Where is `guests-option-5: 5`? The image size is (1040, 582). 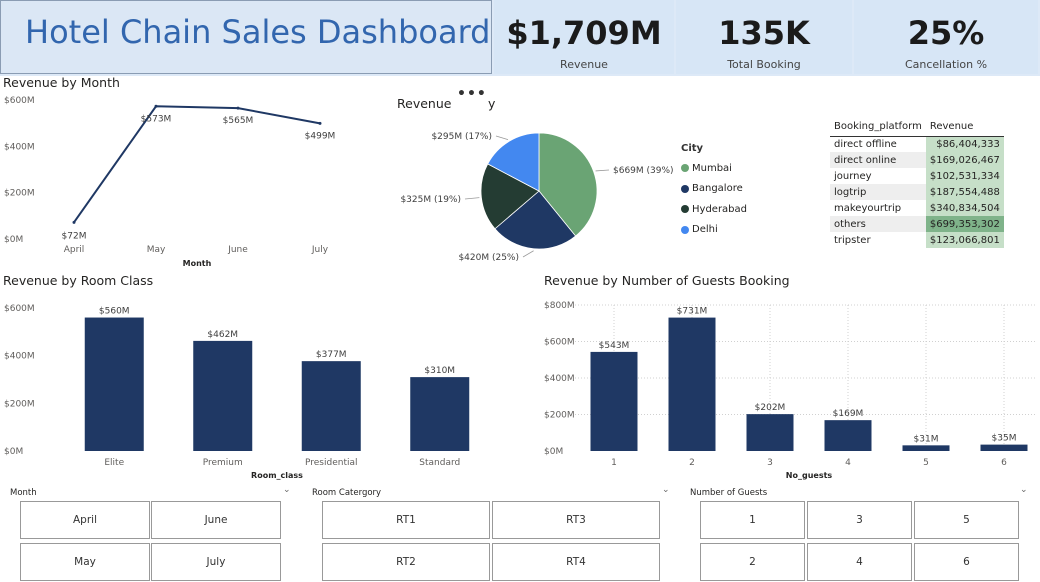
guests-option-5: 5 is located at coordinates (966, 520).